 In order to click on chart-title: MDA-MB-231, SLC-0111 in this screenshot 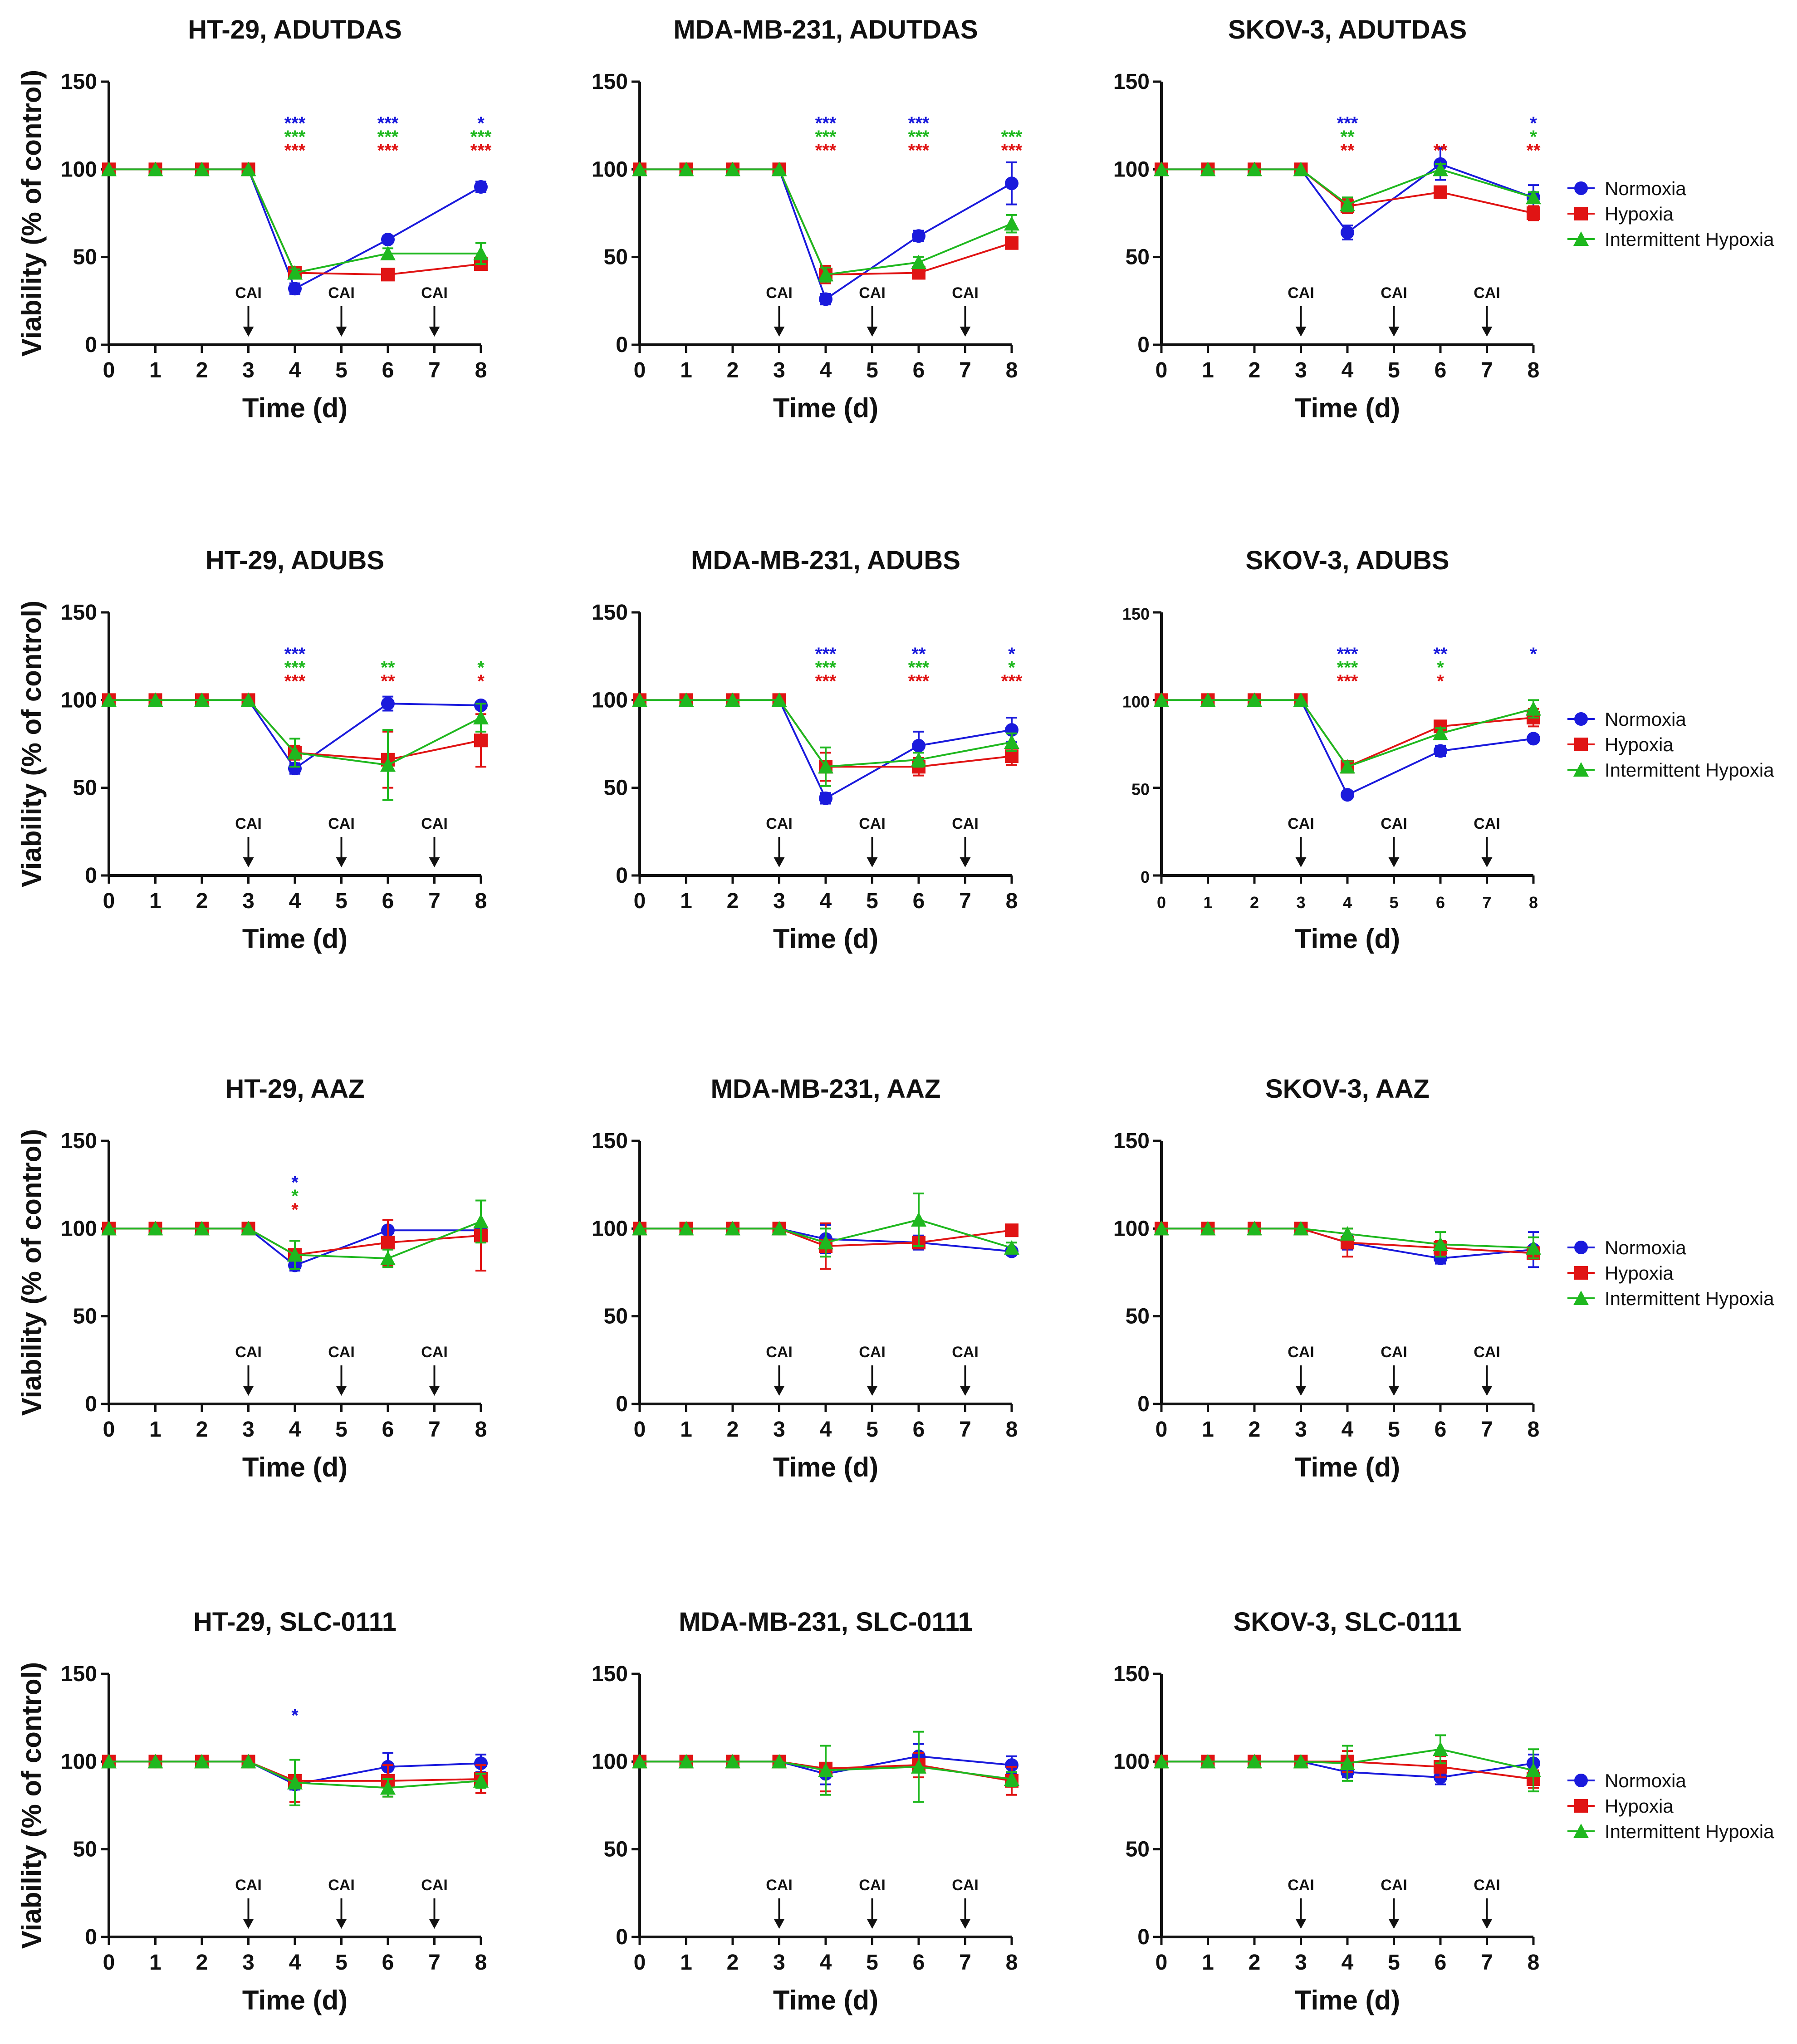, I will do `click(826, 1622)`.